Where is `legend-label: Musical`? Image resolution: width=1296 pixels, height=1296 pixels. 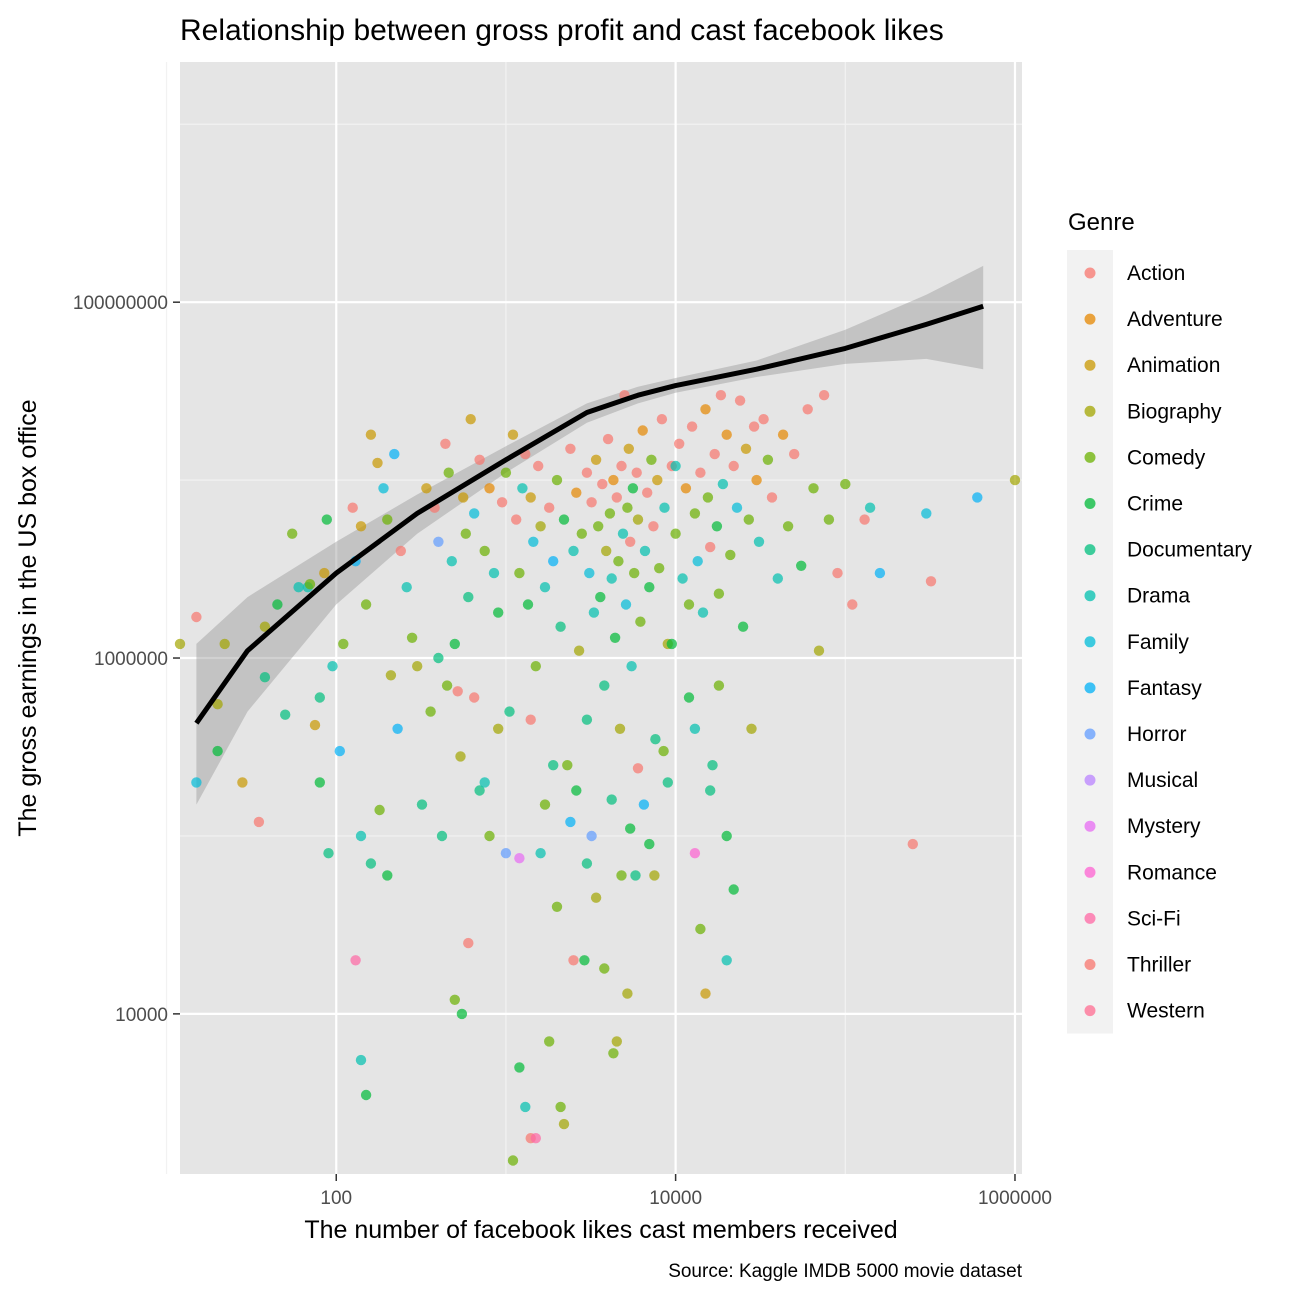 legend-label: Musical is located at coordinates (1162, 780).